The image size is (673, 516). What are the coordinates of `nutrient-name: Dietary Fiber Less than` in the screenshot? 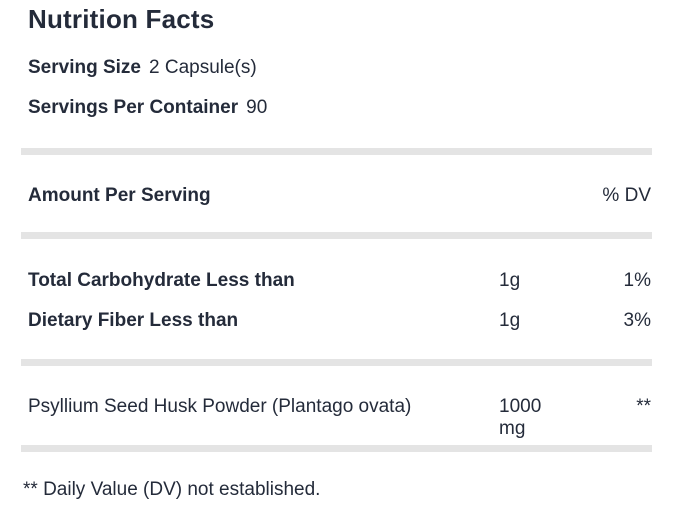 It's located at (133, 320).